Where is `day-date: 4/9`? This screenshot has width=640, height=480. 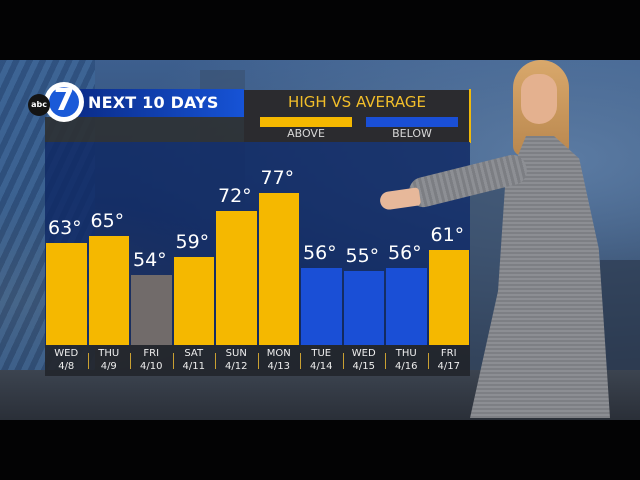 day-date: 4/9 is located at coordinates (108, 366).